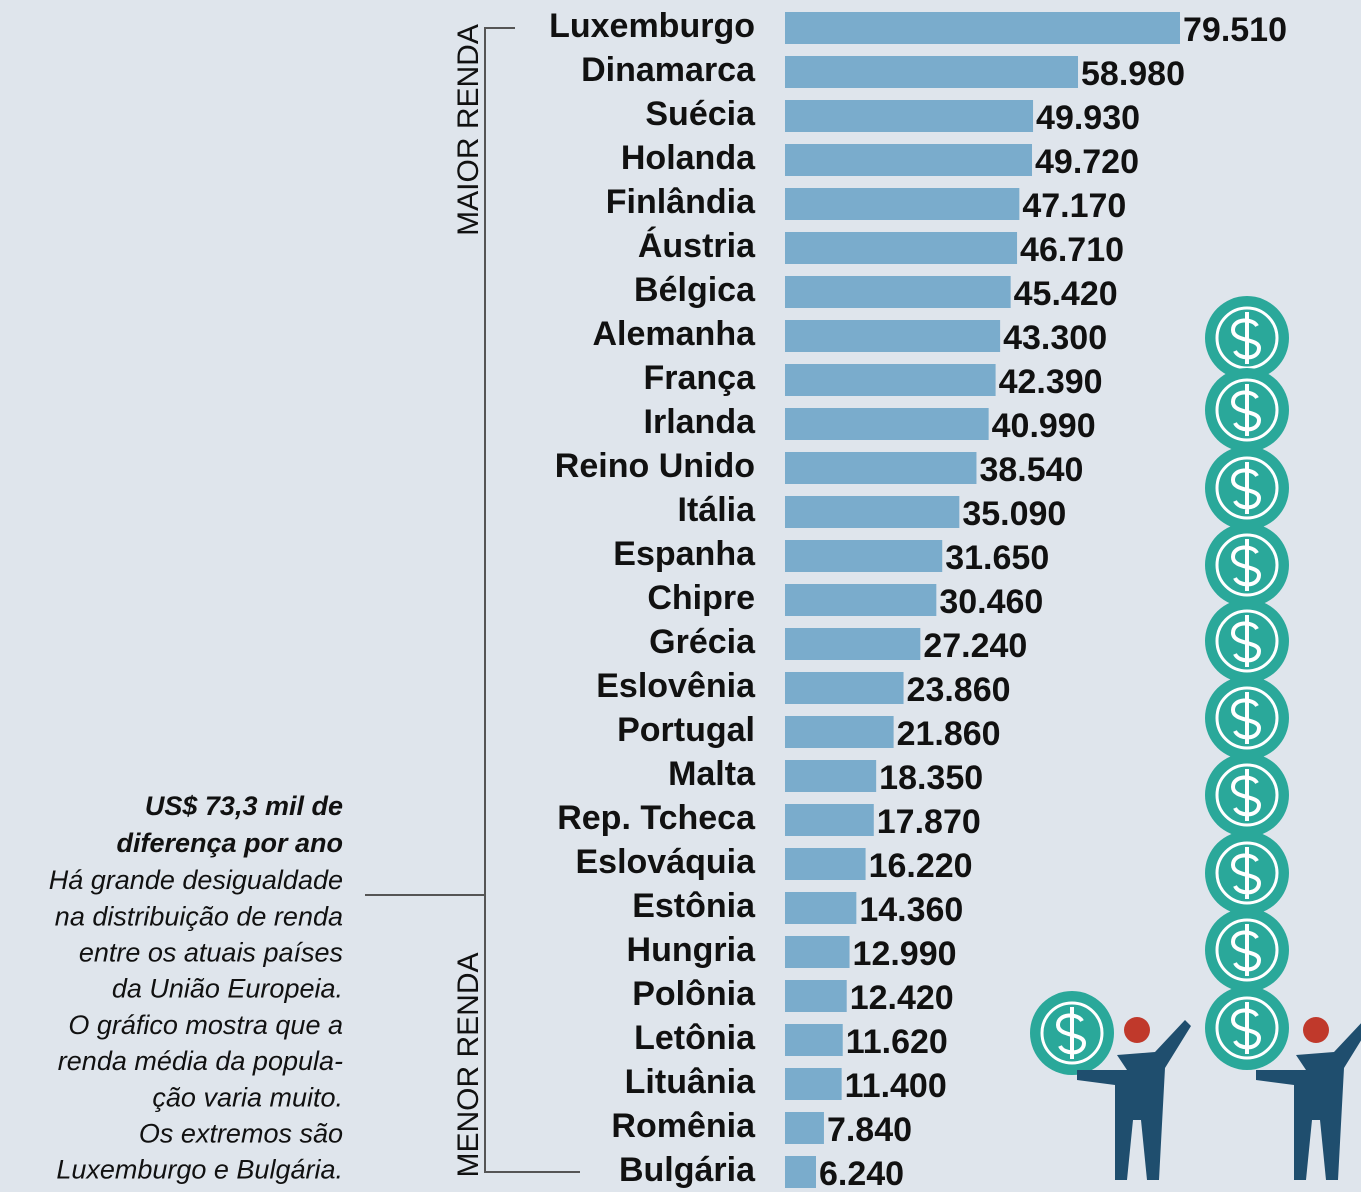 The height and width of the screenshot is (1192, 1361). I want to click on category-label: Letônia, so click(695, 1038).